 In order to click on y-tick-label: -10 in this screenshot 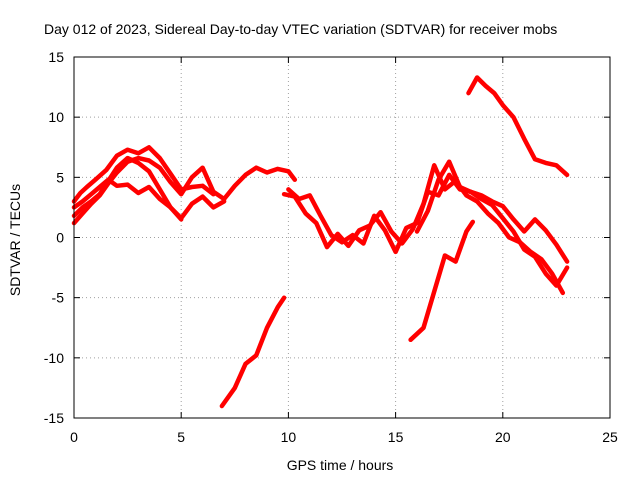, I will do `click(54, 358)`.